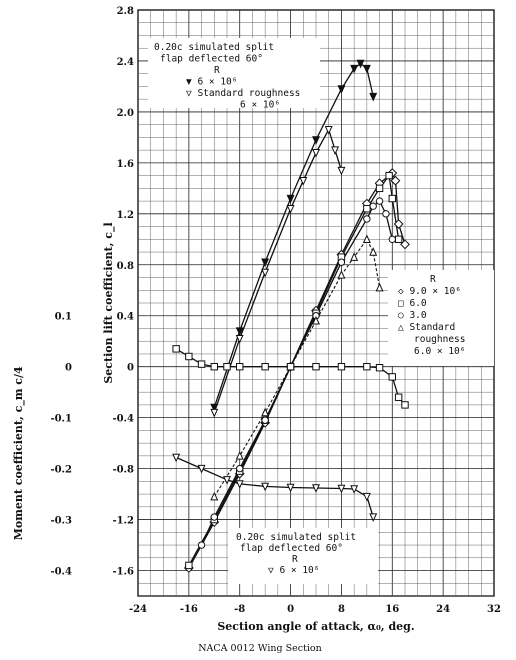 Image resolution: width=516 pixels, height=660 pixels. Describe the element at coordinates (123, 572) in the screenshot. I see `lift-tick-label: -1.6` at that location.